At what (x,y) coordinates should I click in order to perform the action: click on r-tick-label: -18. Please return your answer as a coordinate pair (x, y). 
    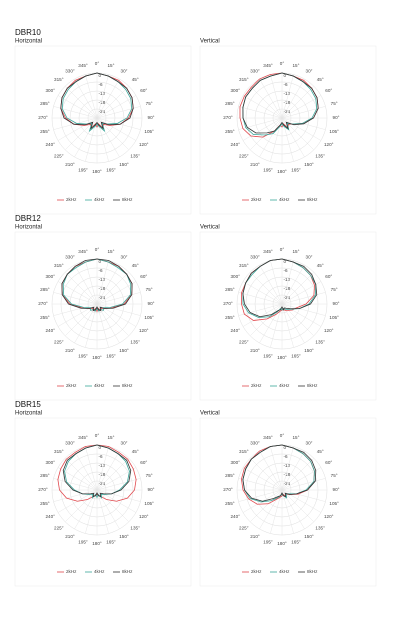
    Looking at the image, I should click on (287, 102).